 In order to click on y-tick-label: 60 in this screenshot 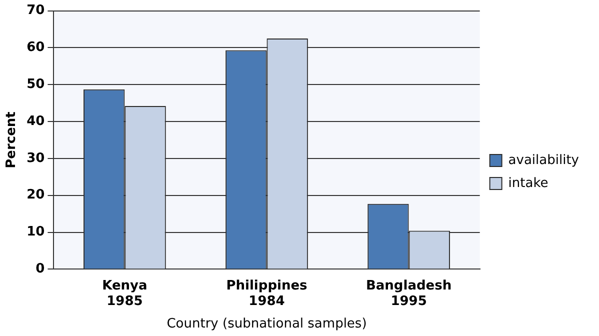, I will do `click(35, 48)`.